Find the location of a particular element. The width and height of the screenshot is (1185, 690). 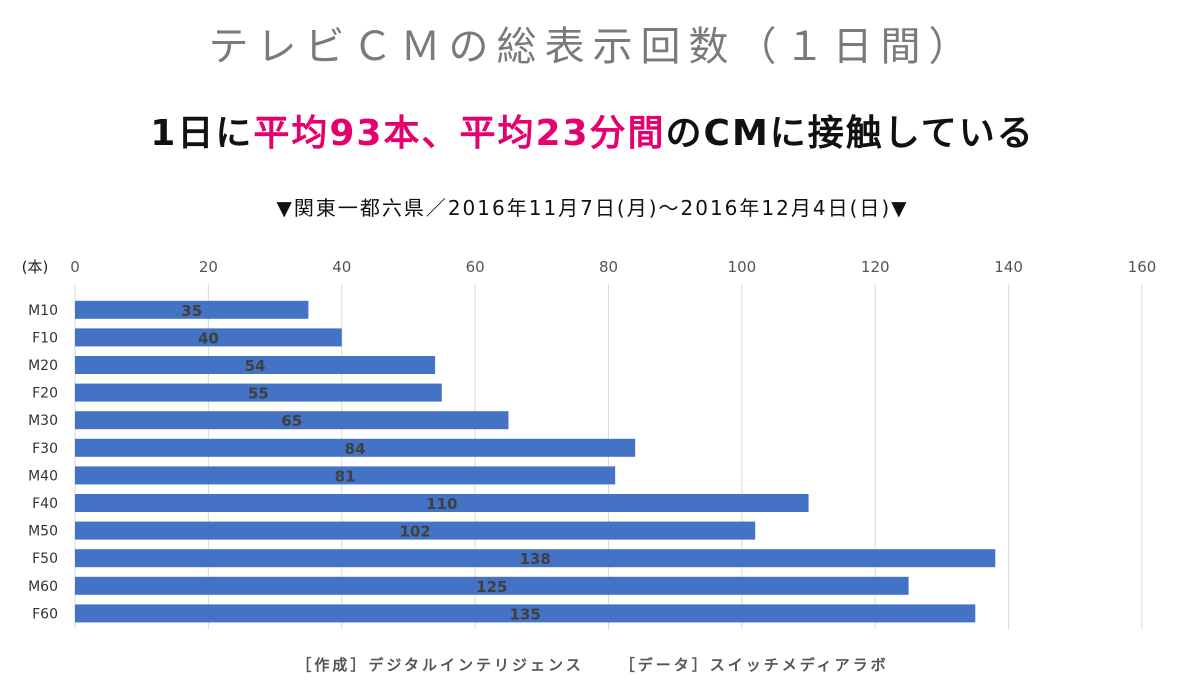

y-category-label: M10 is located at coordinates (43, 311).